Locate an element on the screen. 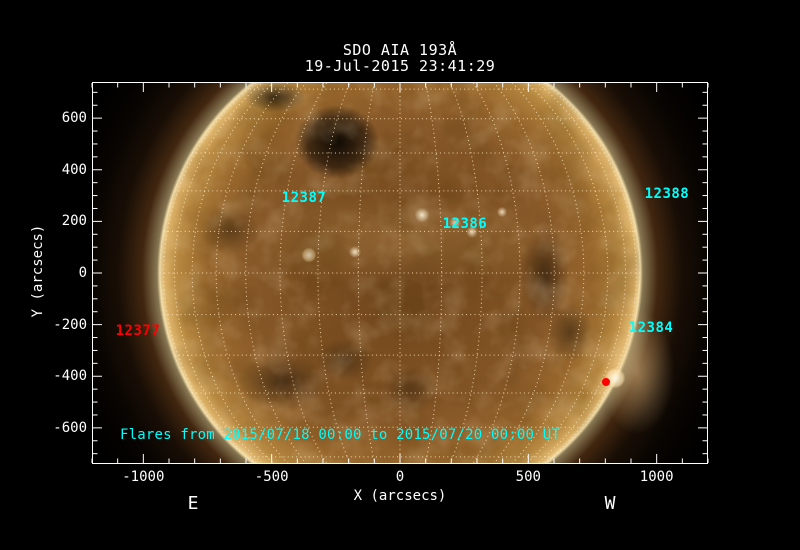 Image resolution: width=800 pixels, height=550 pixels. flare-marker-dot is located at coordinates (606, 381).